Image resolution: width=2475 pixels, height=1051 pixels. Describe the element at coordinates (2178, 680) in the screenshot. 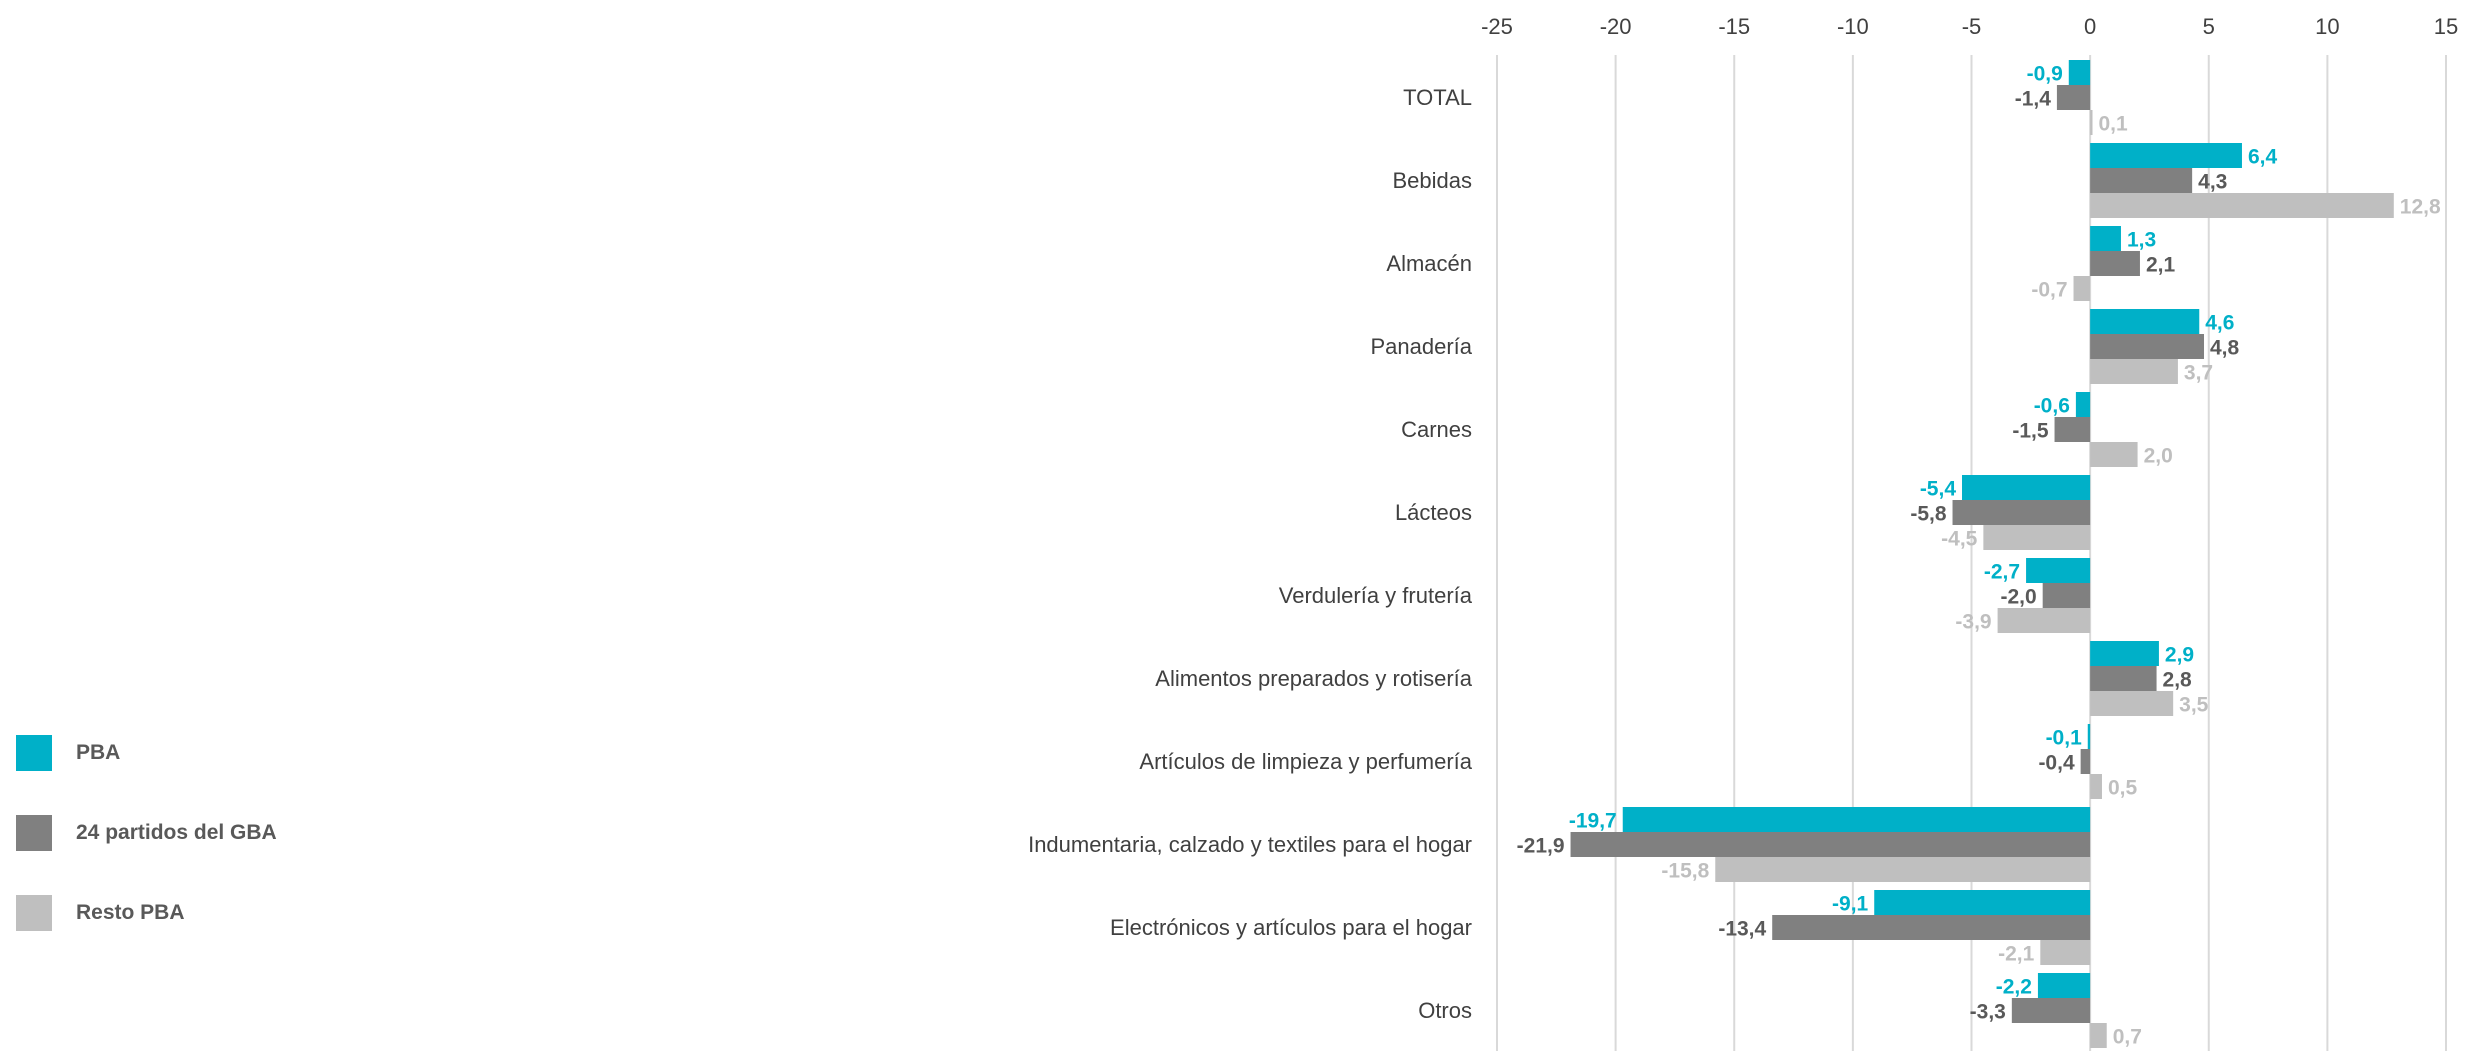

I see `data-label: 2,8` at that location.